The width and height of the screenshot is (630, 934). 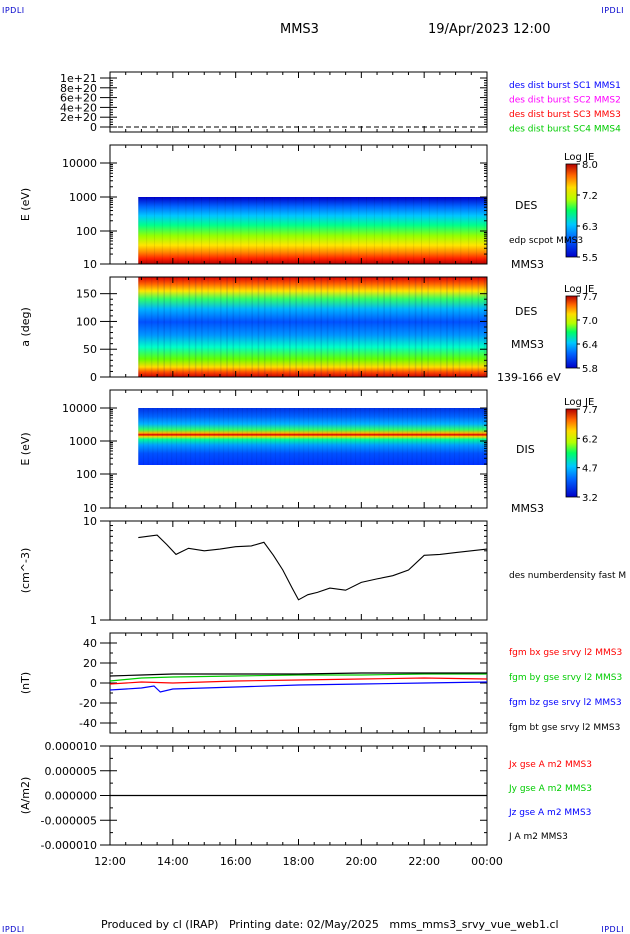 I want to click on dis-energy-colorbar-tick-label: 6.2, so click(x=590, y=439).